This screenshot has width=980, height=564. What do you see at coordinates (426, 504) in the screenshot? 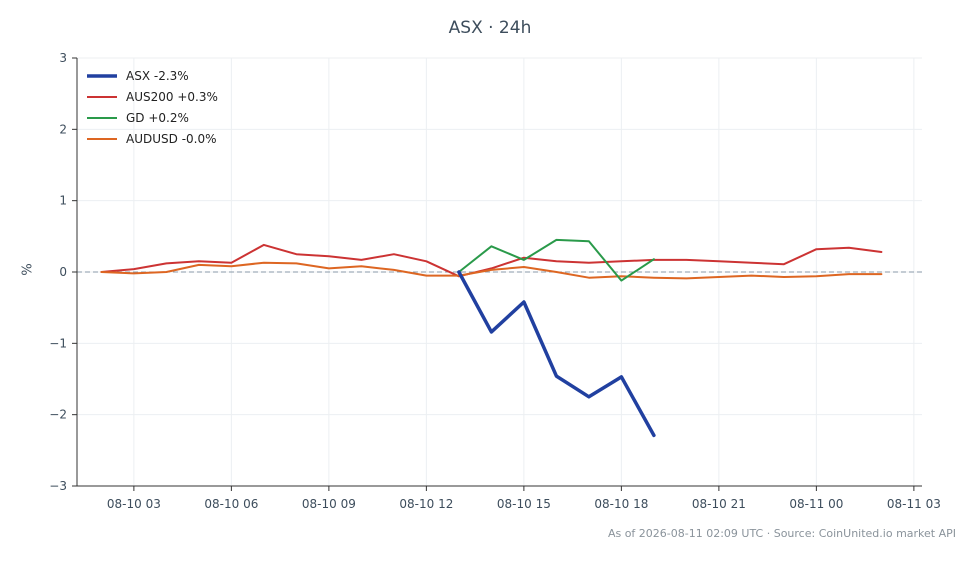
I see `x-tick-label: 08-10 12` at bounding box center [426, 504].